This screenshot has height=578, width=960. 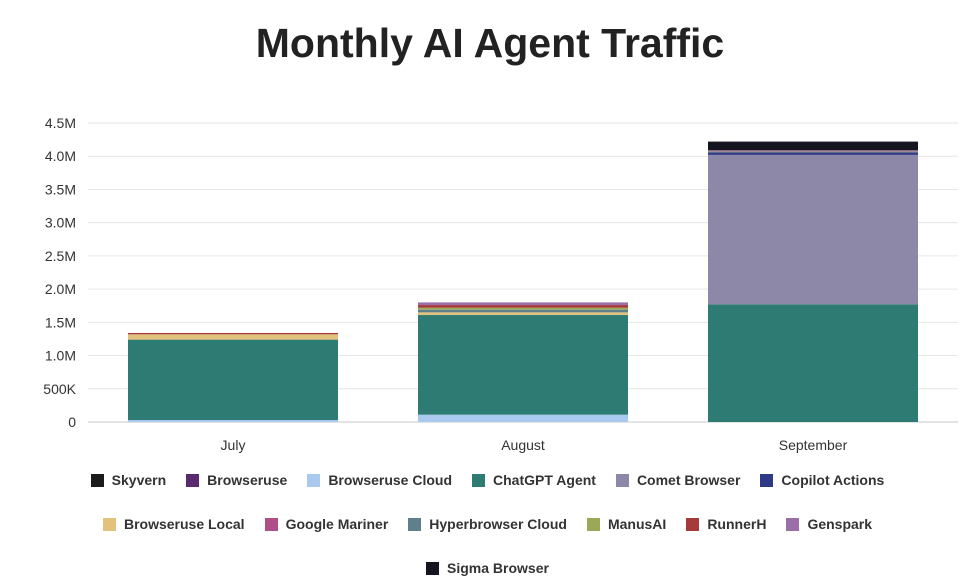 I want to click on legend-label: ManusAI, so click(x=637, y=524).